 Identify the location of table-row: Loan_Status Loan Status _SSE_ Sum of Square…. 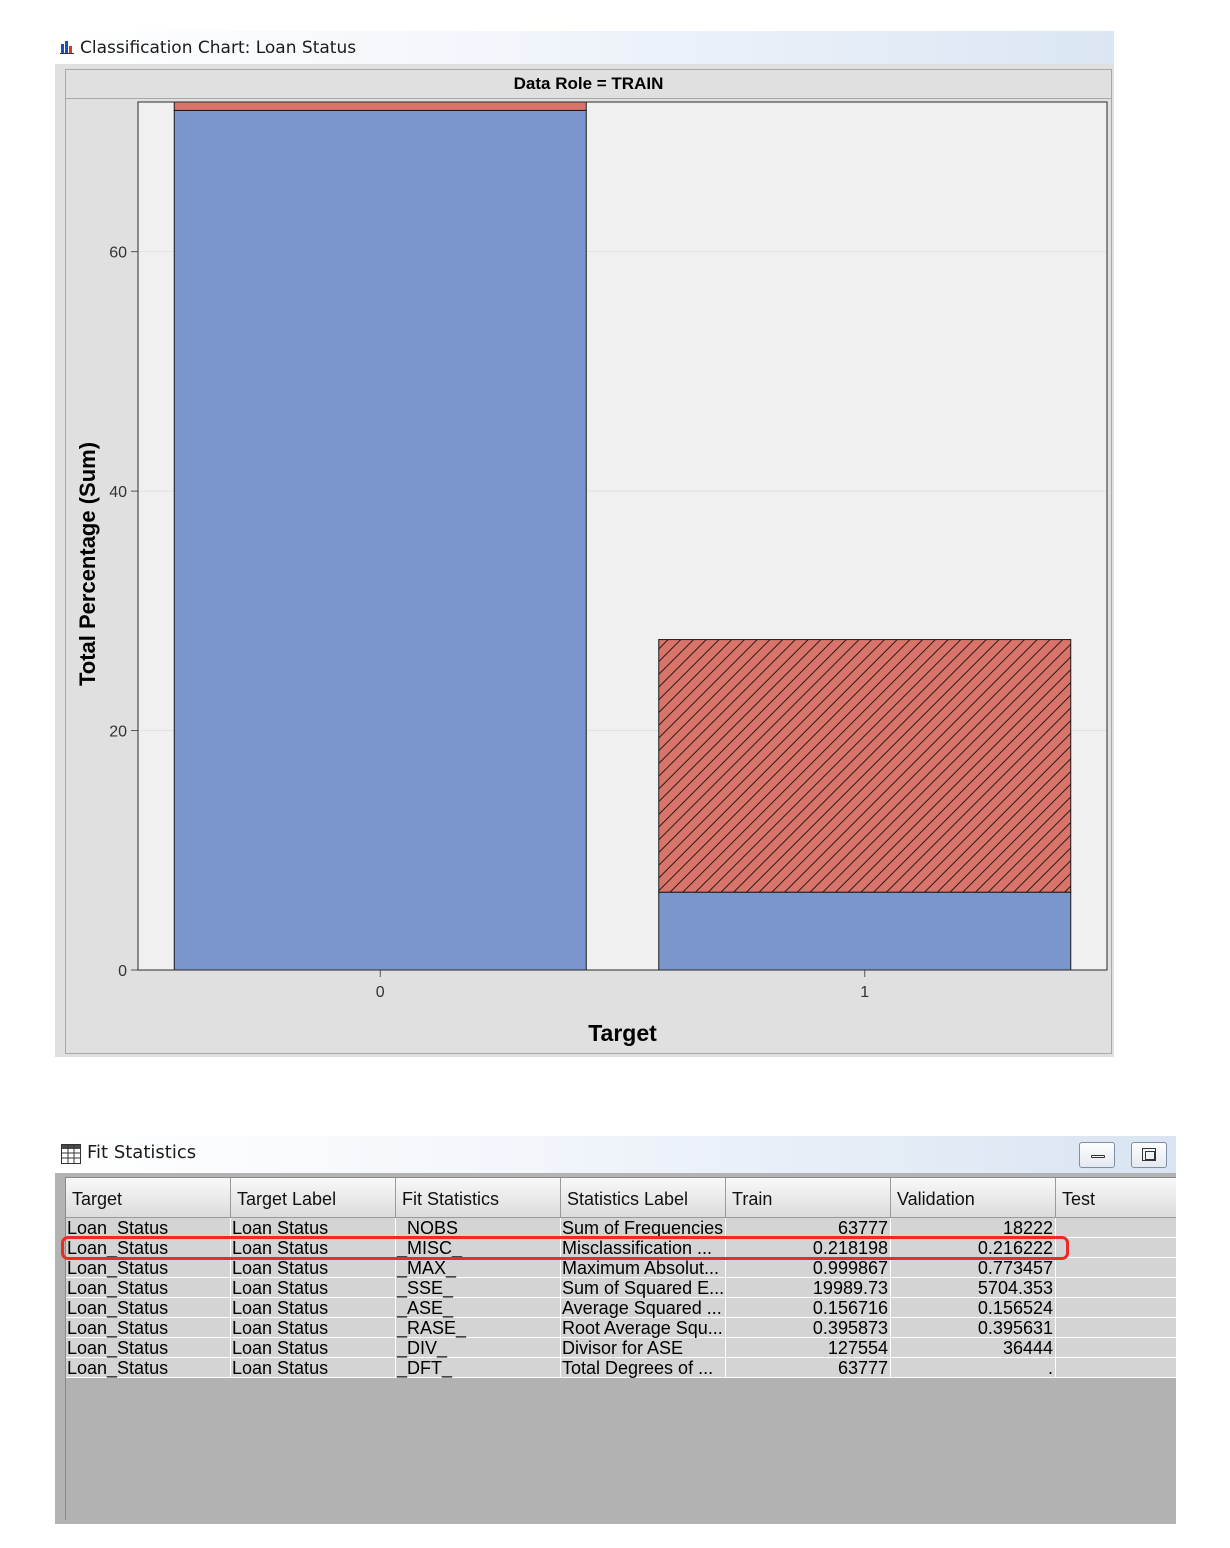
(621, 1288).